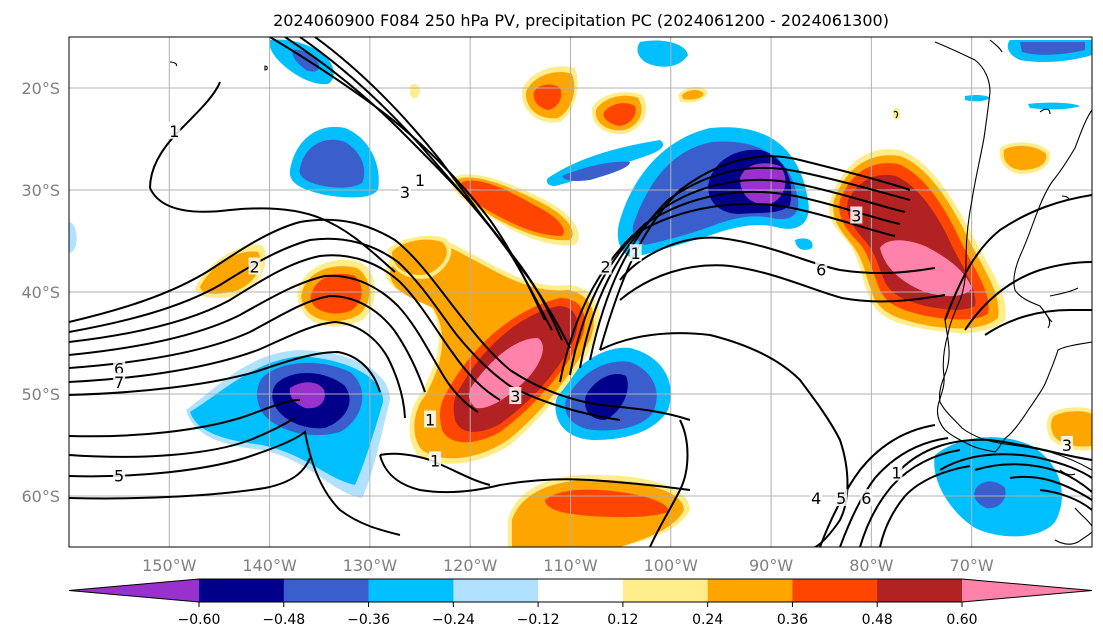  Describe the element at coordinates (40, 190) in the screenshot. I see `latitude-tick-label: 30°S` at that location.